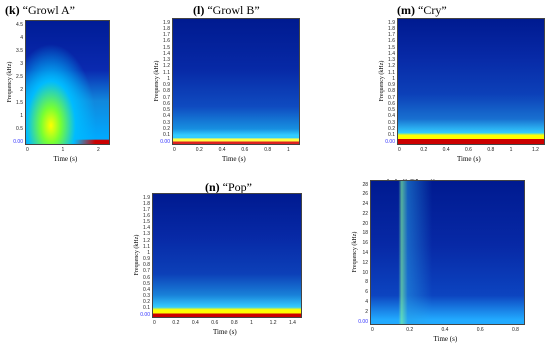 This screenshot has height=350, width=550. Describe the element at coordinates (365, 272) in the screenshot. I see `y-tick-label: 10` at that location.